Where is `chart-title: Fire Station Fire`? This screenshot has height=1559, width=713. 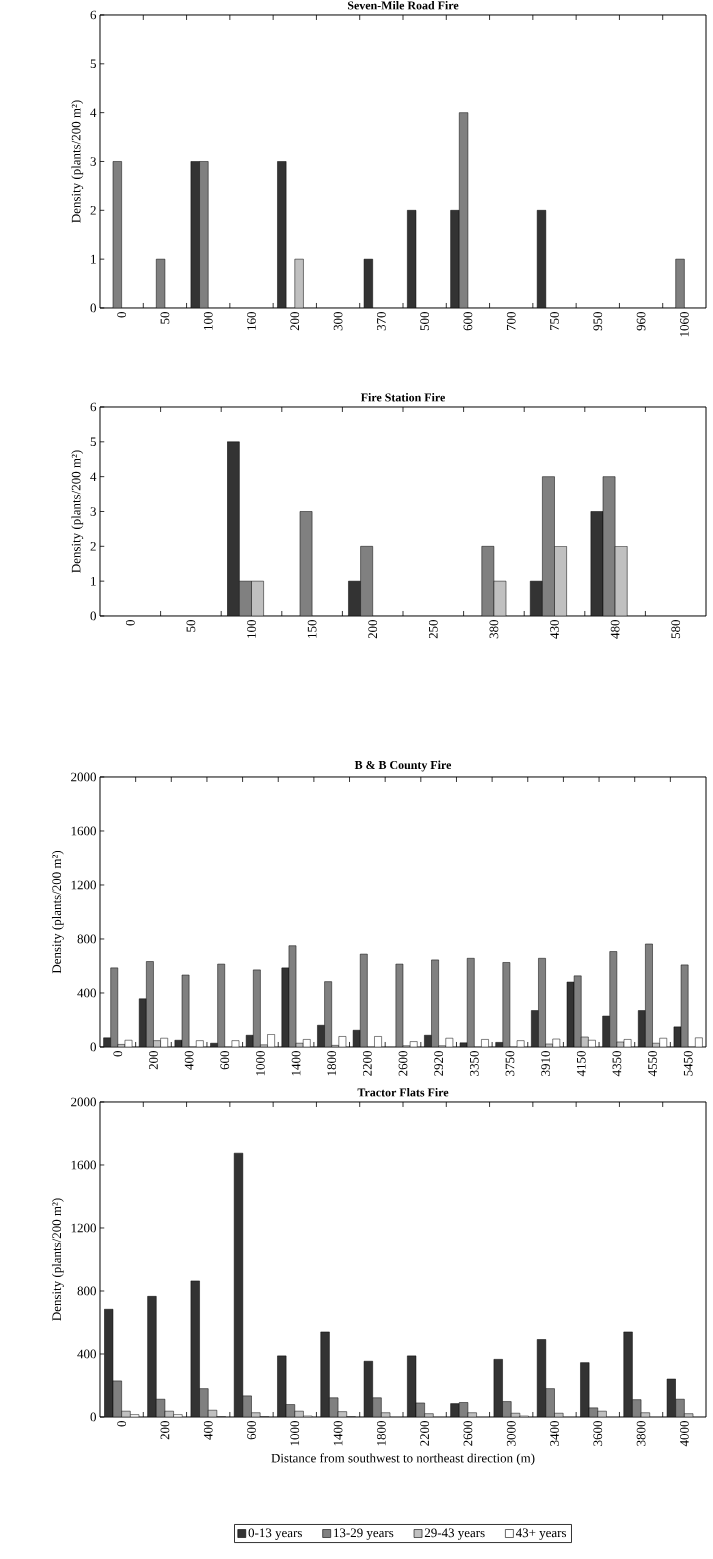
chart-title: Fire Station Fire is located at coordinates (402, 397).